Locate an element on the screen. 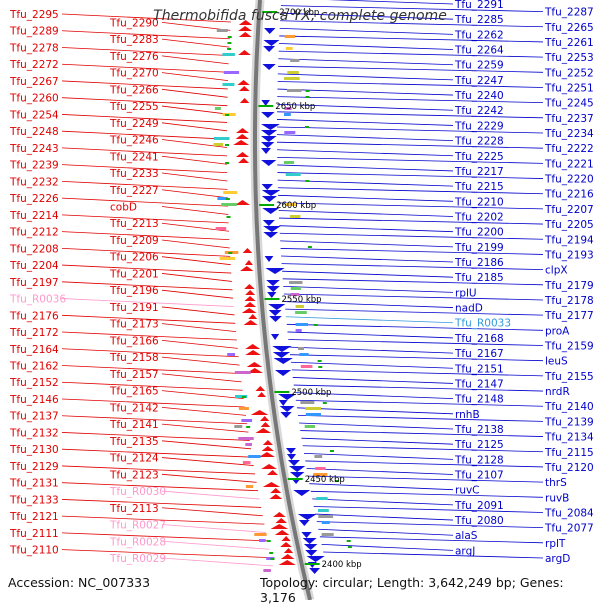  gene-label: Tfu_2134 is located at coordinates (569, 438).